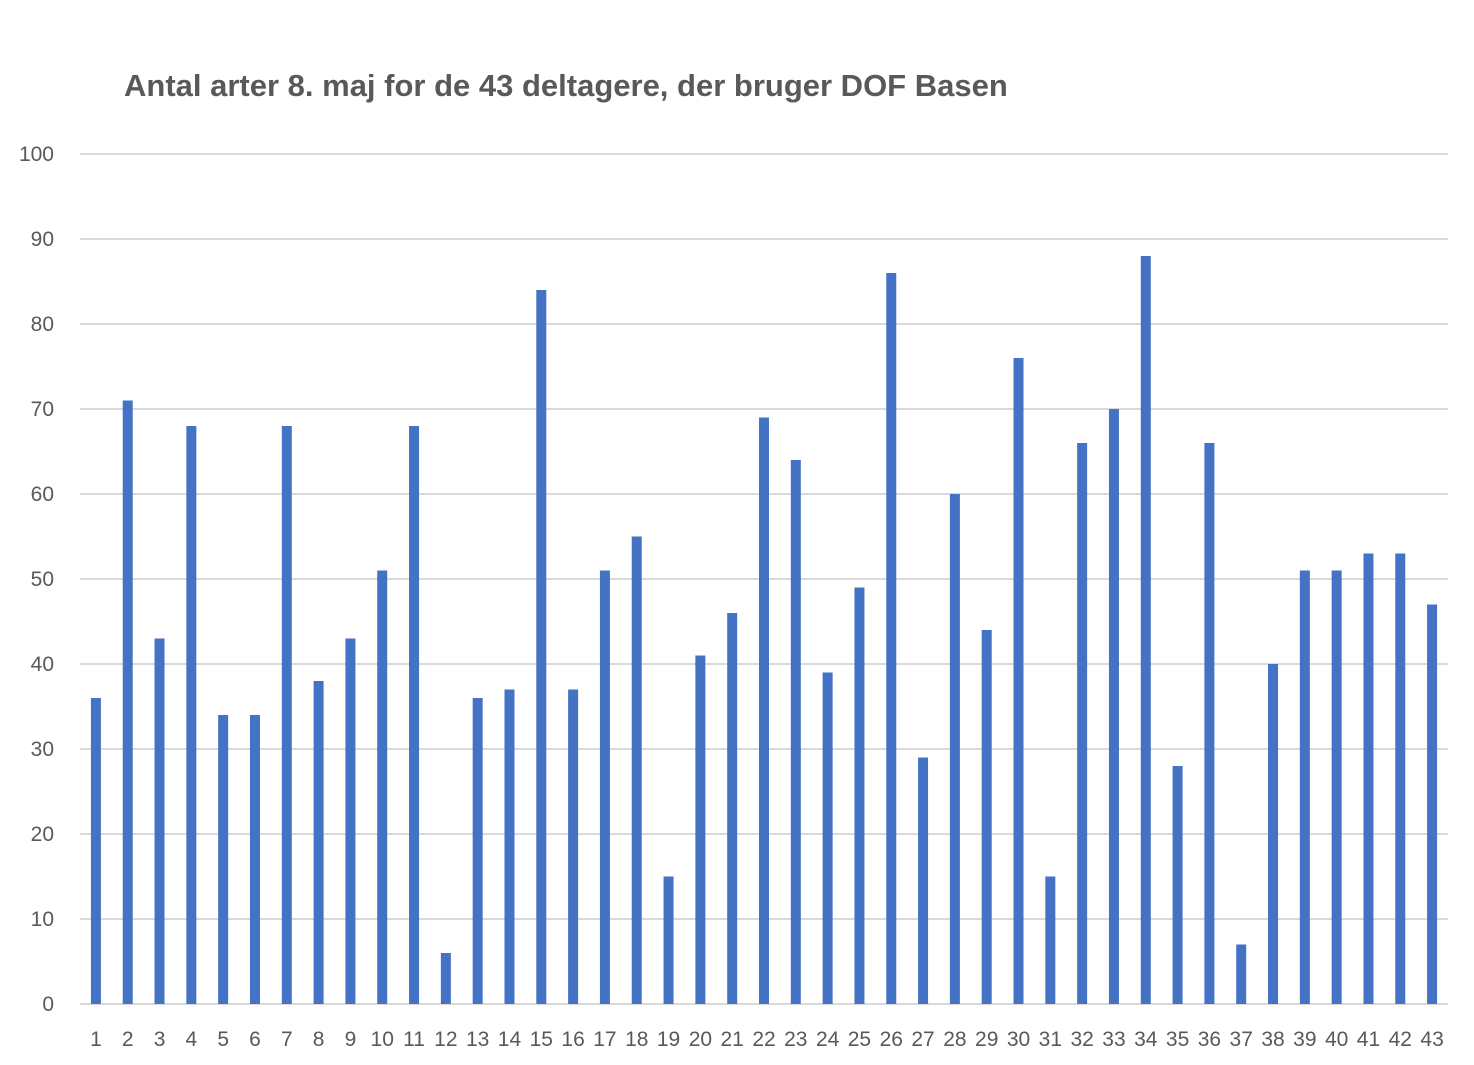 This screenshot has width=1474, height=1065. I want to click on x-tick-label: 10, so click(382, 1039).